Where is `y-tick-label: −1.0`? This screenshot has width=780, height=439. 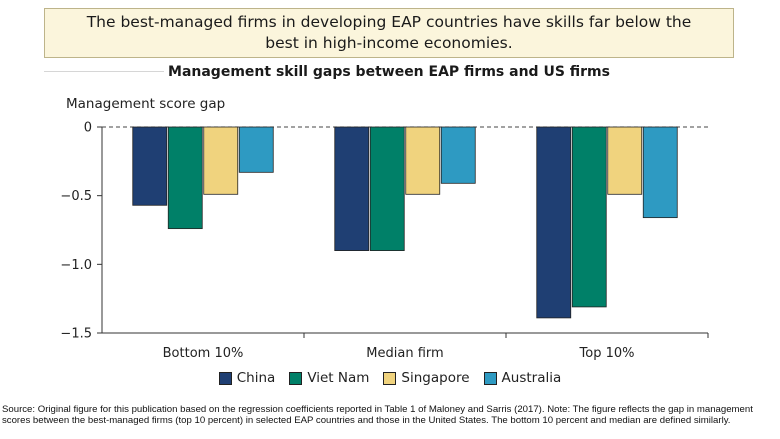
y-tick-label: −1.0 is located at coordinates (76, 265).